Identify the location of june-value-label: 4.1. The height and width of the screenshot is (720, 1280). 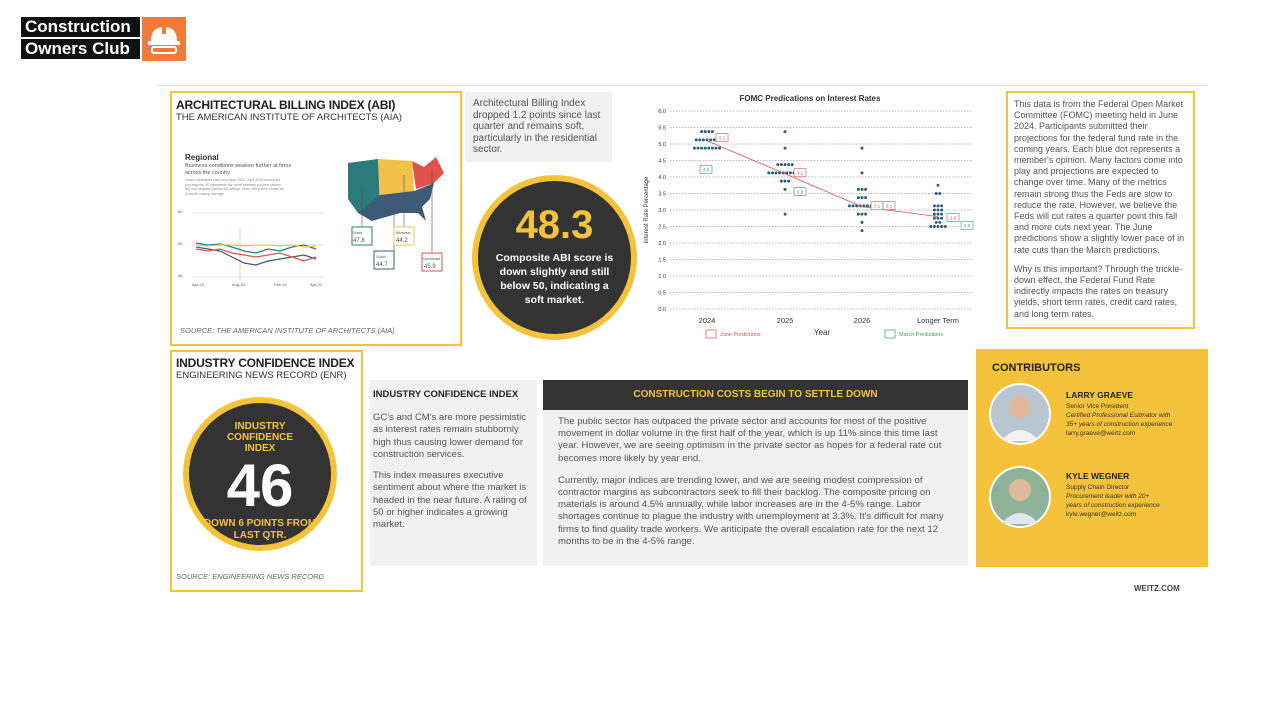
(800, 173).